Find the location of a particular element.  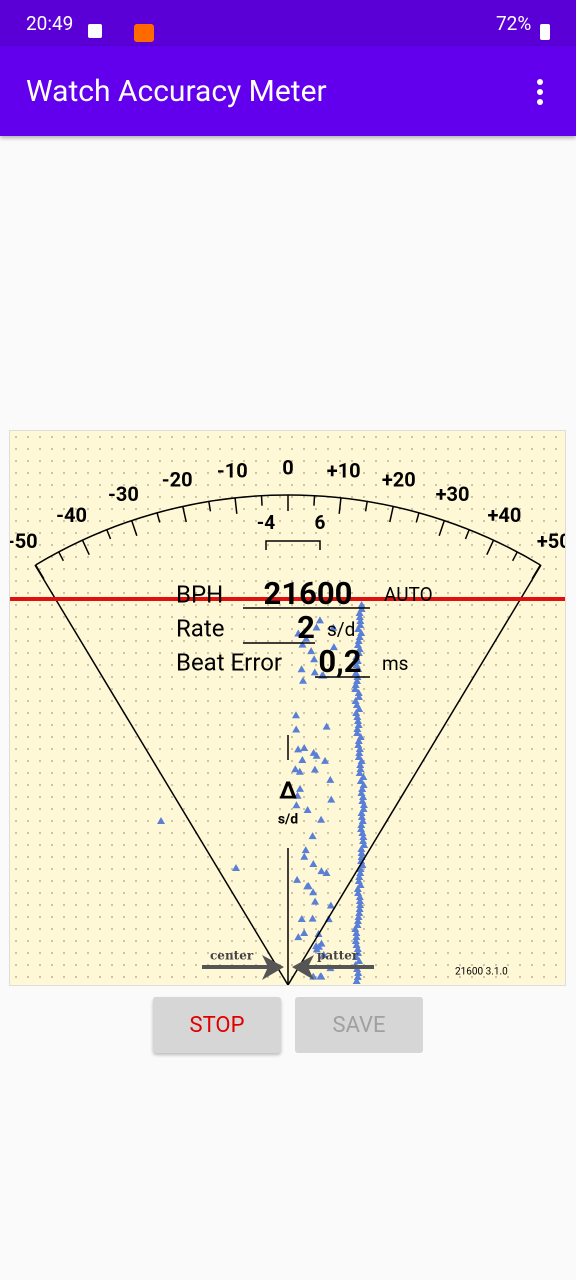

overflow-menu is located at coordinates (540, 93).